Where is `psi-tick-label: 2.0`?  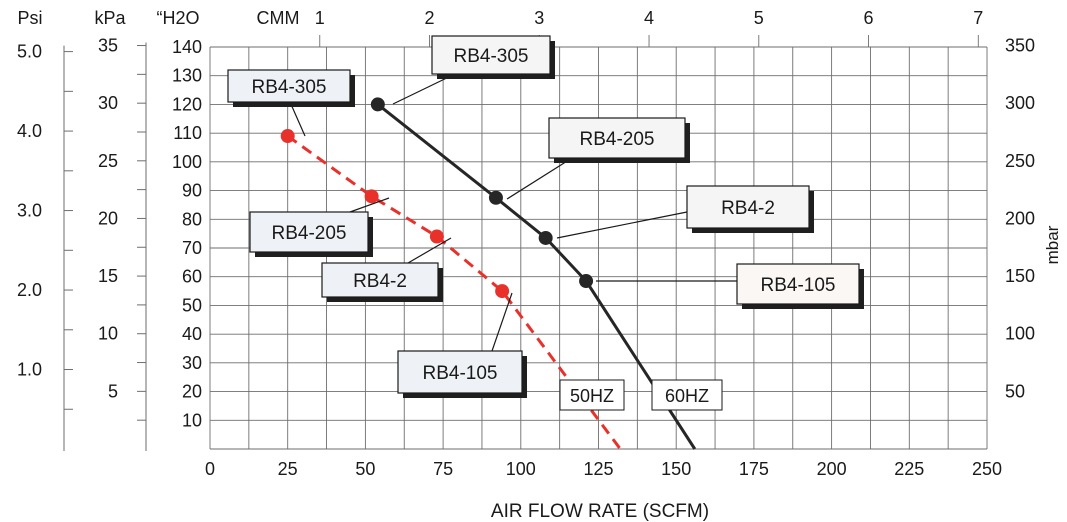
psi-tick-label: 2.0 is located at coordinates (29, 290).